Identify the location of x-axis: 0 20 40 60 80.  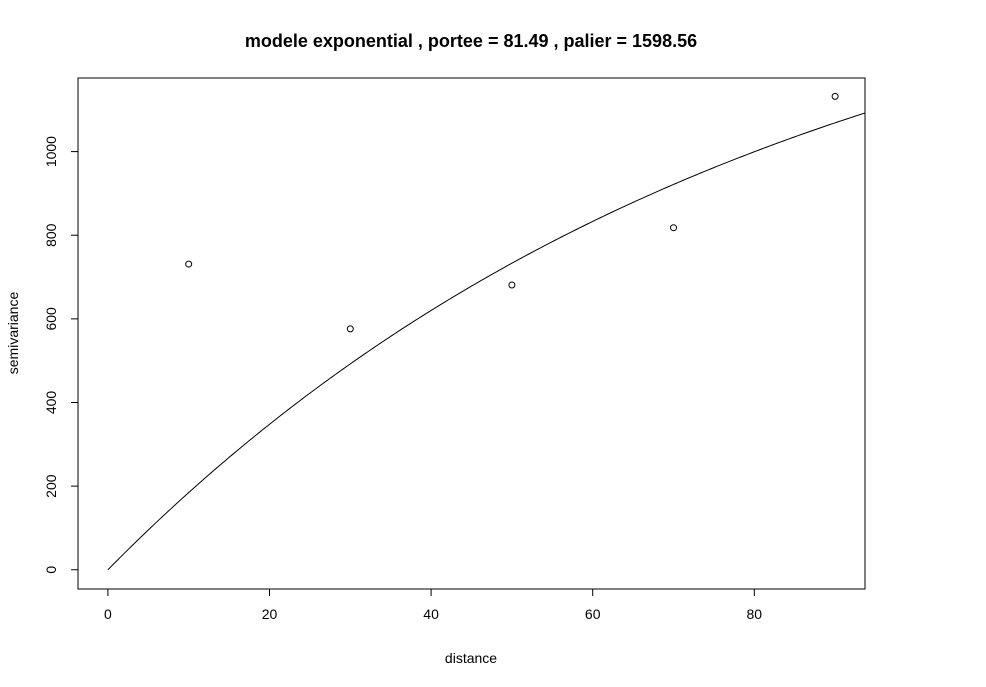
(433, 605).